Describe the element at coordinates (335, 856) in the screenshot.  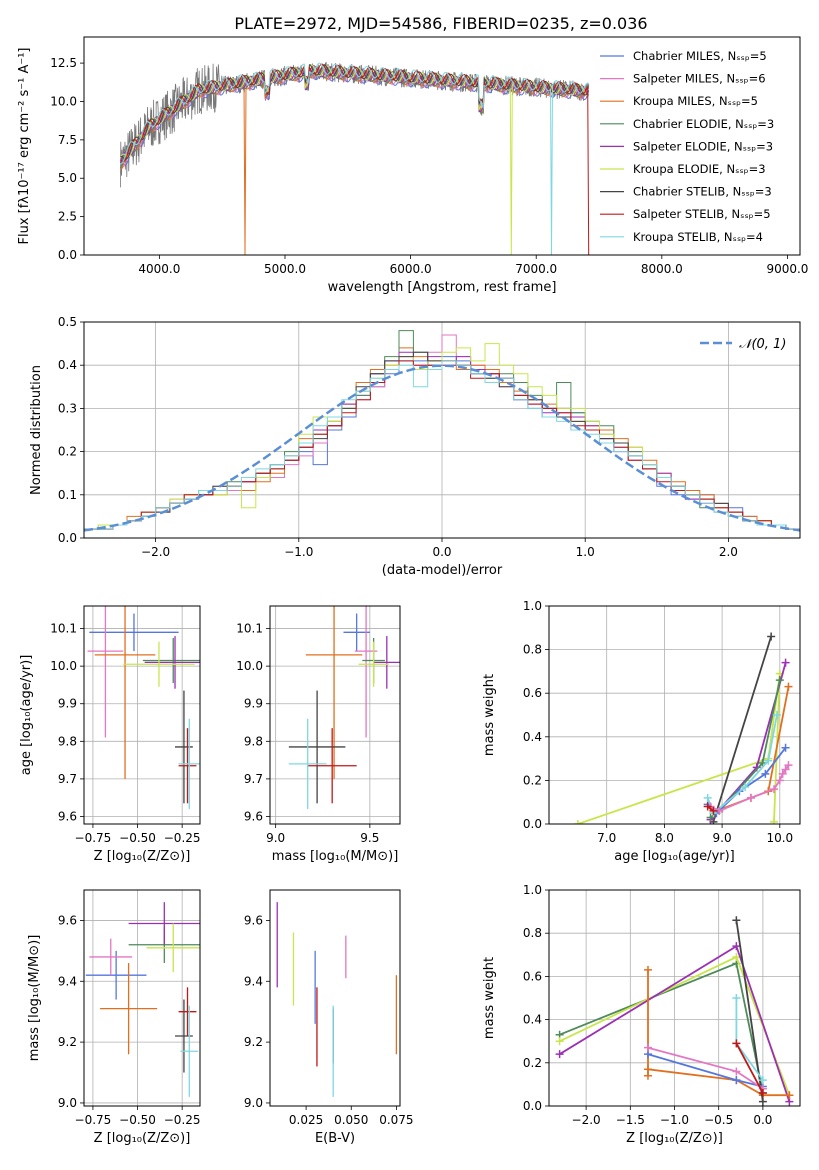
I see `x-axis-label: mass [log₁₀(M/M⊙)]` at that location.